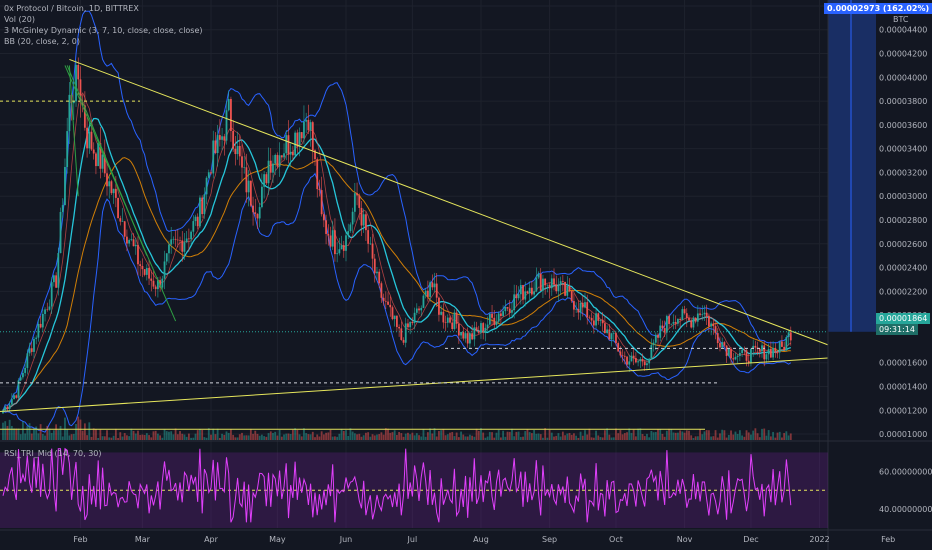  I want to click on x-tick-label: Nov, so click(685, 539).